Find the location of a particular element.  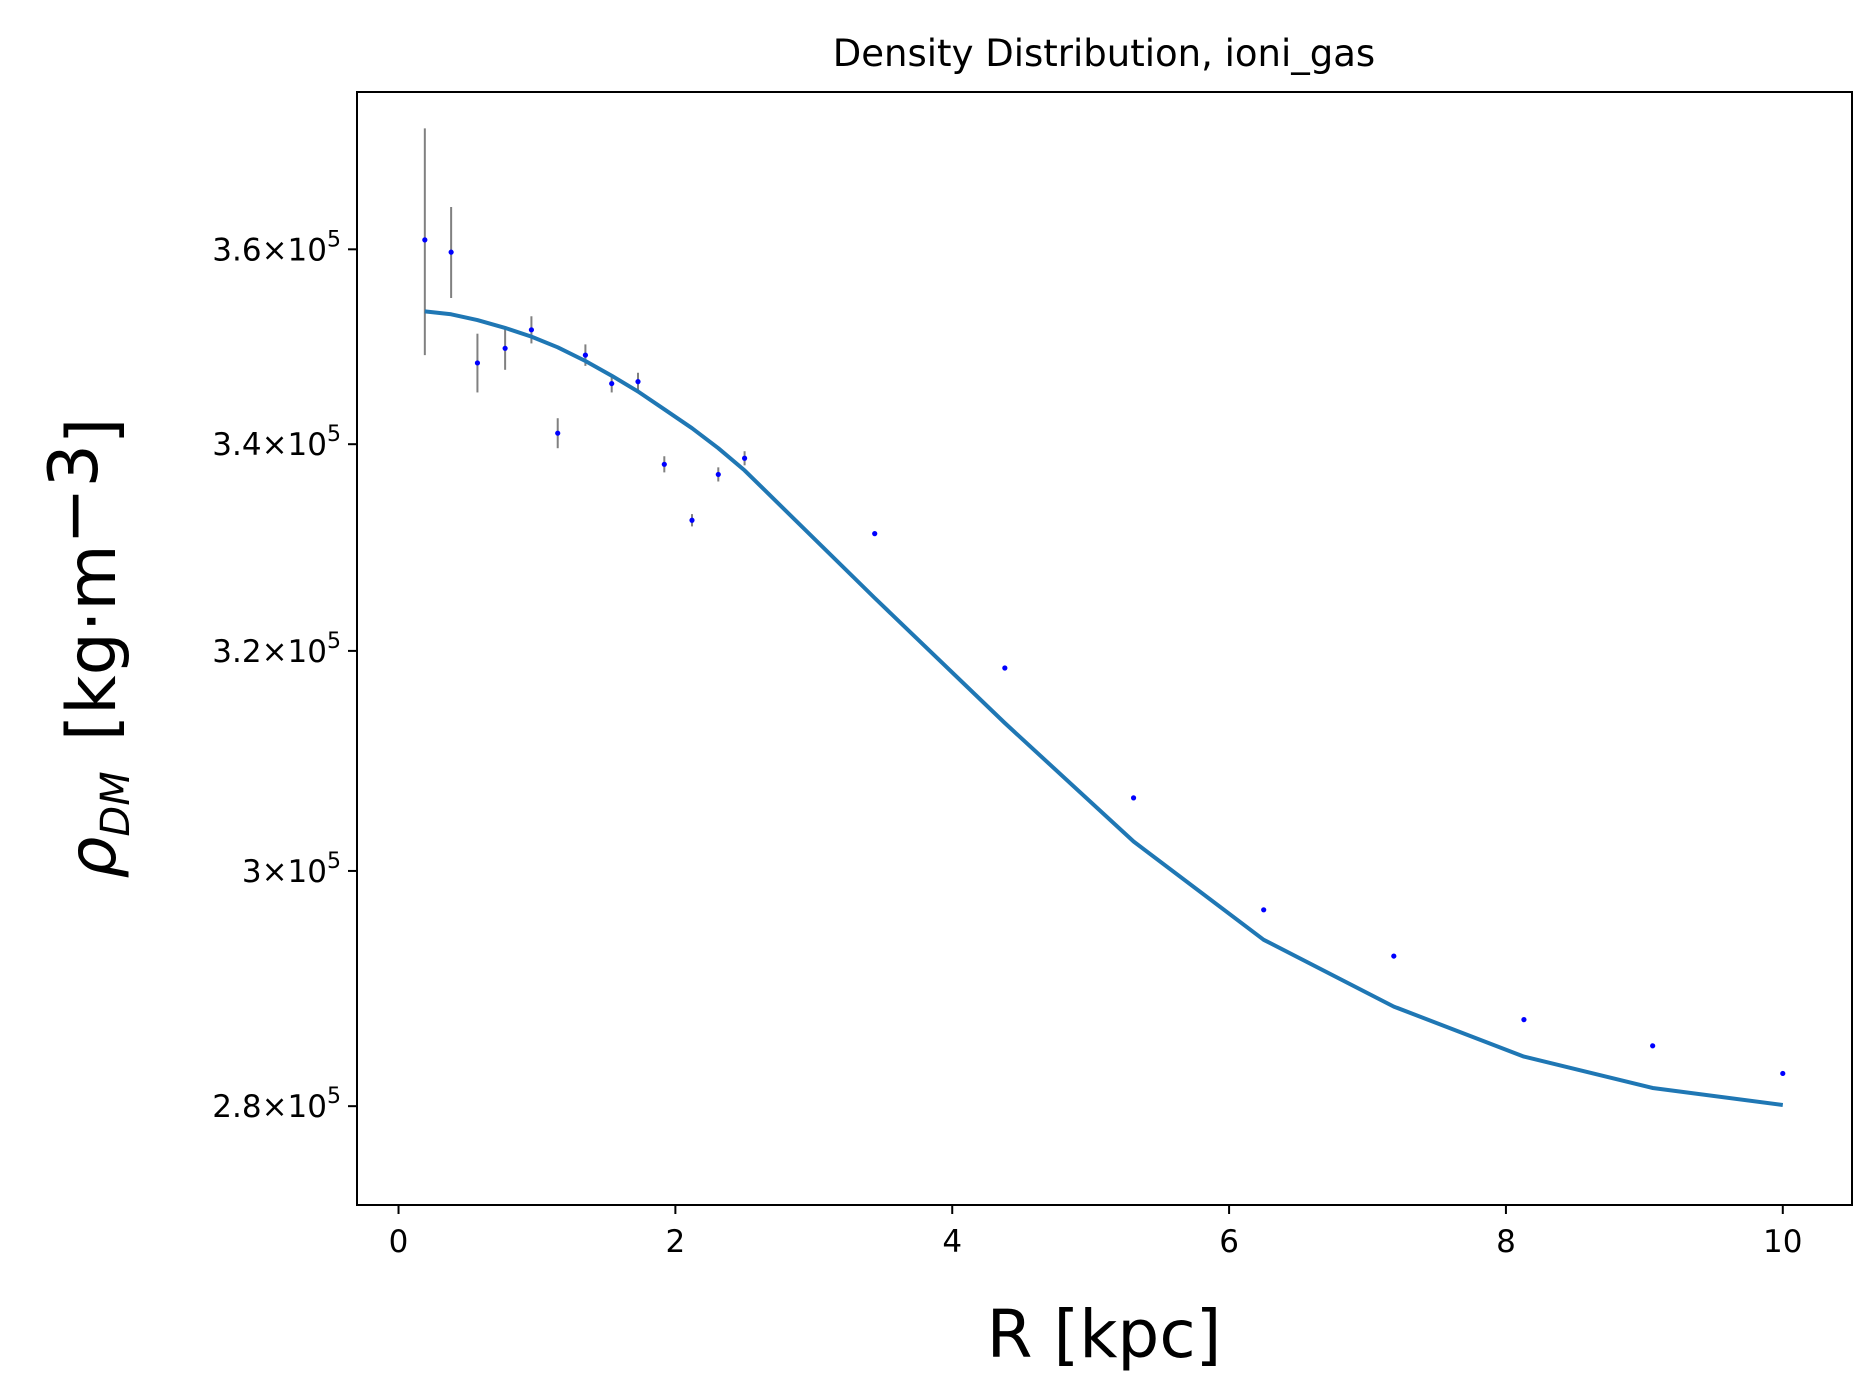

y-axis-unit-close: ] is located at coordinates (92, 431).